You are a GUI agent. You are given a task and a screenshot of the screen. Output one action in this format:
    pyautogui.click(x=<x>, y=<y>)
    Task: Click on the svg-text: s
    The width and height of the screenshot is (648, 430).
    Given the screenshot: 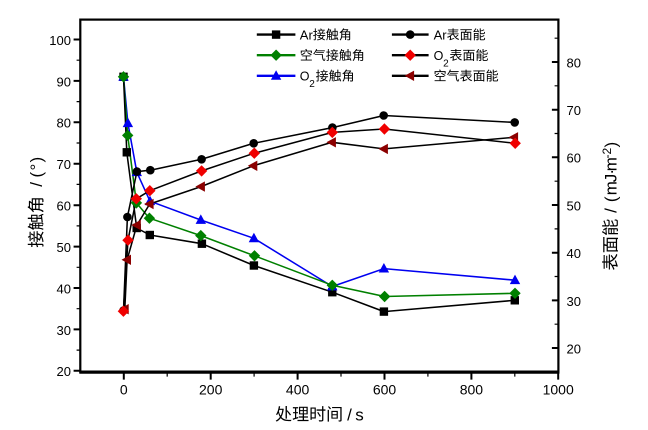 What is the action you would take?
    pyautogui.click(x=359, y=414)
    